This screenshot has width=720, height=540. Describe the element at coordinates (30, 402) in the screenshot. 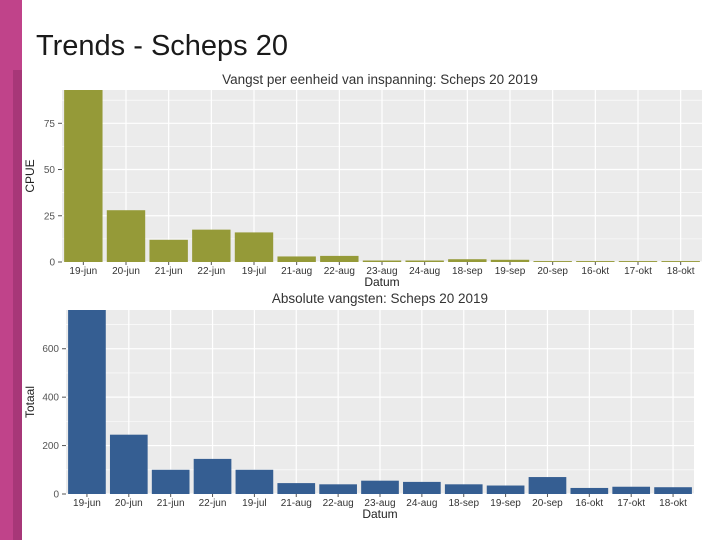

I see `total-y-axis-label: Totaal` at that location.